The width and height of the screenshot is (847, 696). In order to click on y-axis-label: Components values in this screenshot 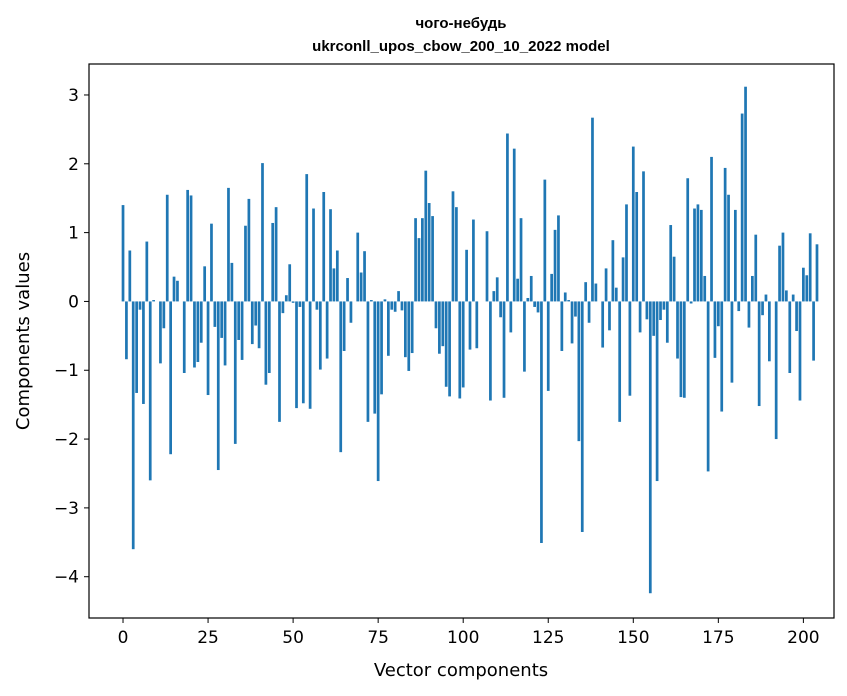, I will do `click(23, 341)`.